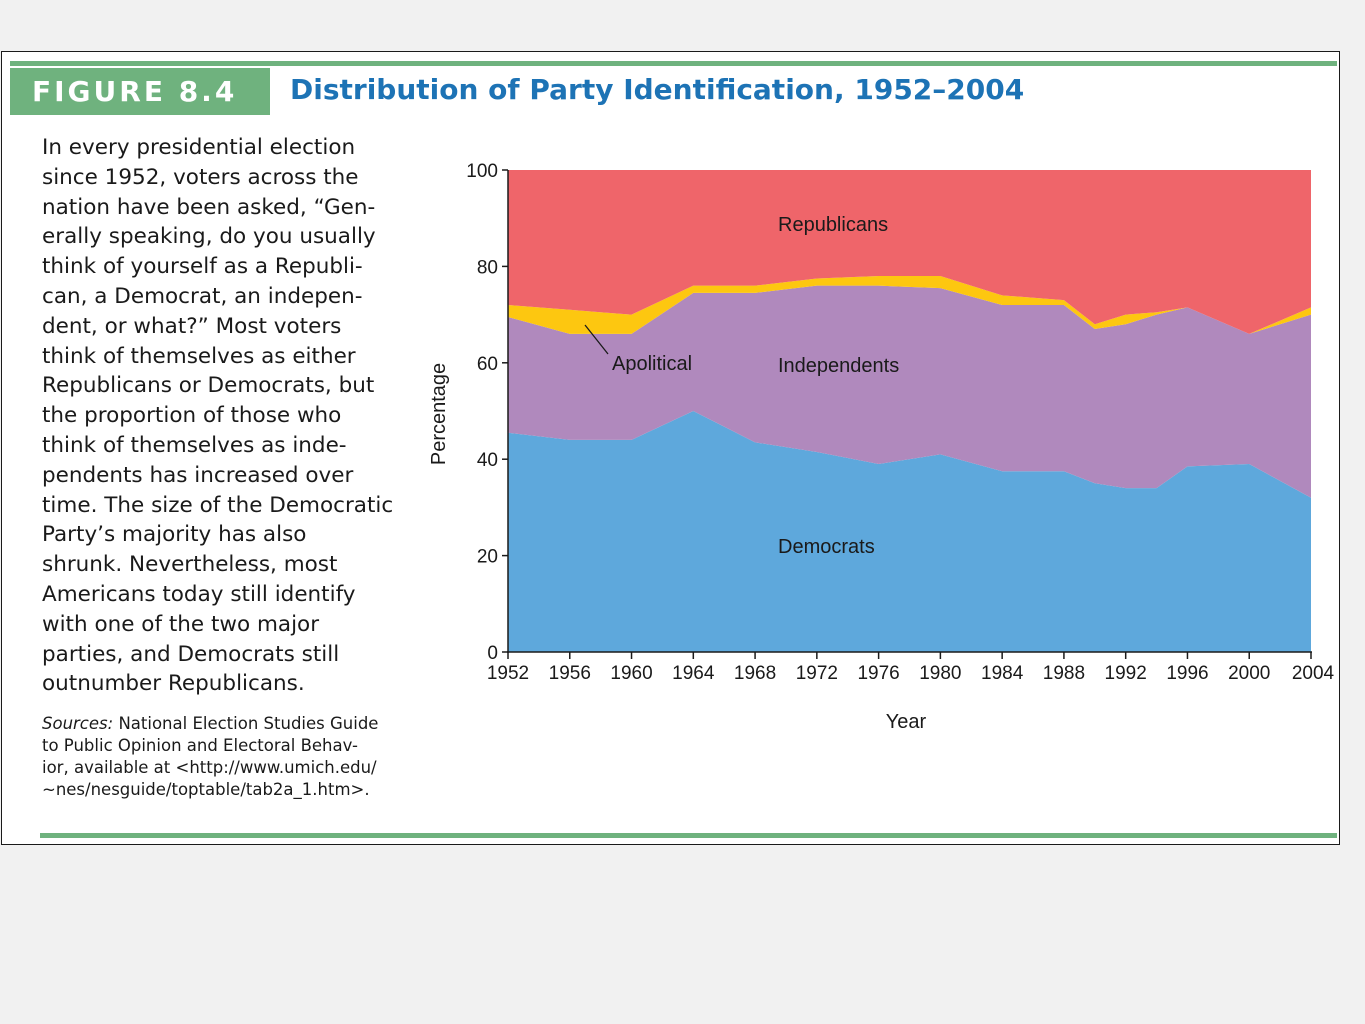 This screenshot has height=1024, width=1365. Describe the element at coordinates (487, 557) in the screenshot. I see `y-tick-label: 20` at that location.